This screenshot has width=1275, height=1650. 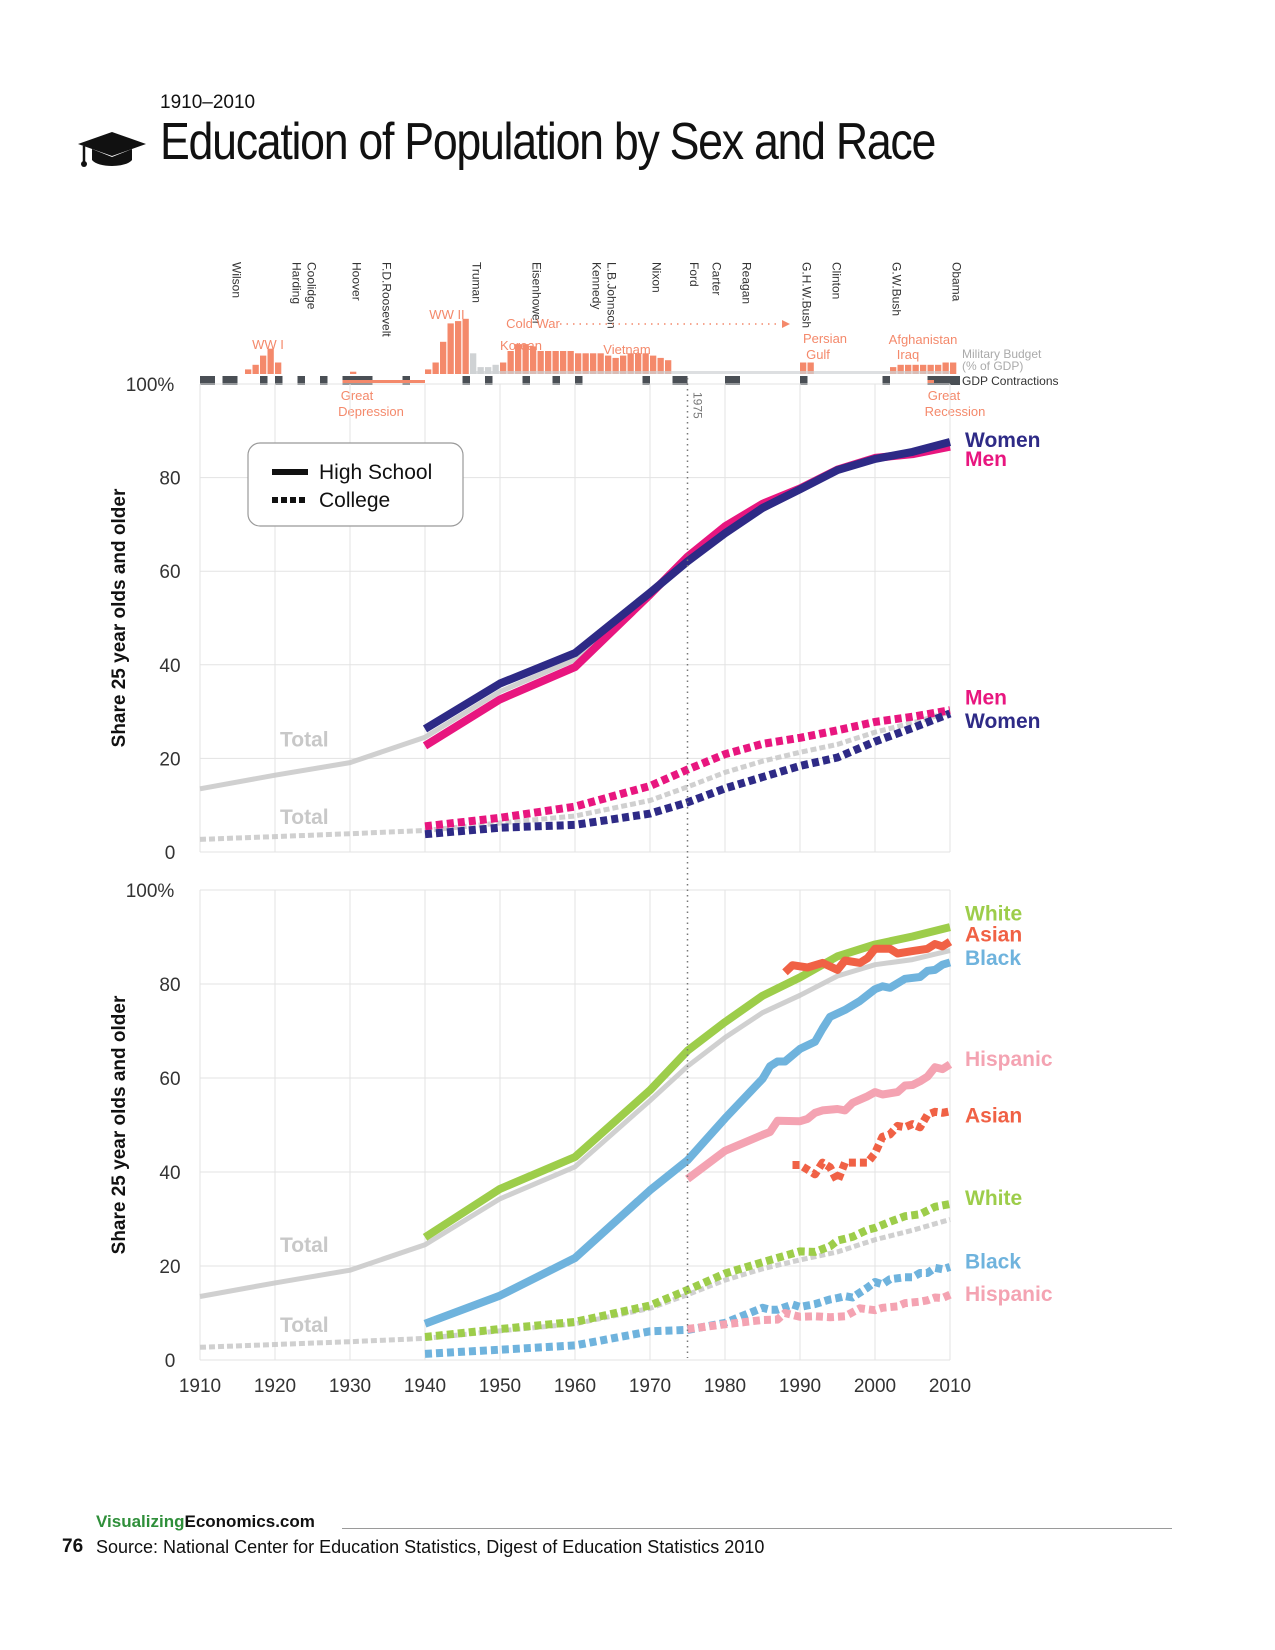 What do you see at coordinates (237, 280) in the screenshot?
I see `president-label: Wilson` at bounding box center [237, 280].